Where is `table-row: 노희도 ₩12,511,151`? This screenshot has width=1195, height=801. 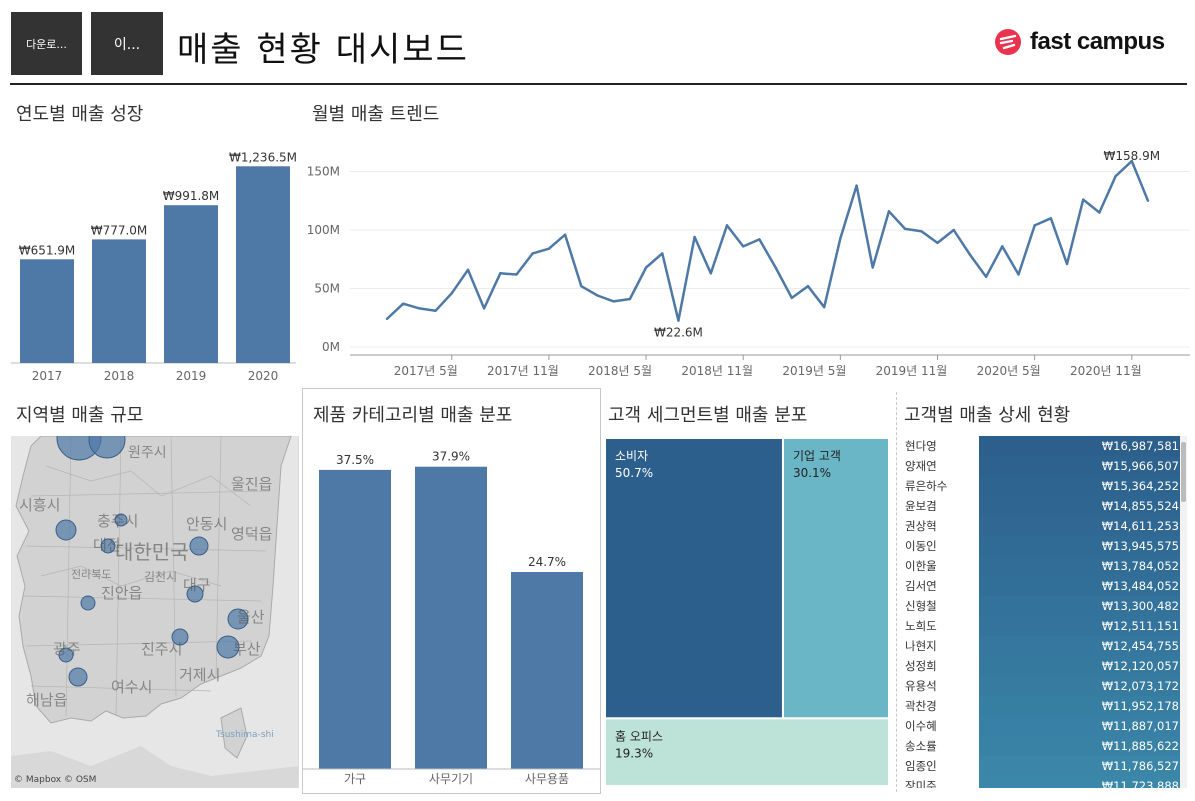 table-row: 노희도 ₩12,511,151 is located at coordinates (1043, 626).